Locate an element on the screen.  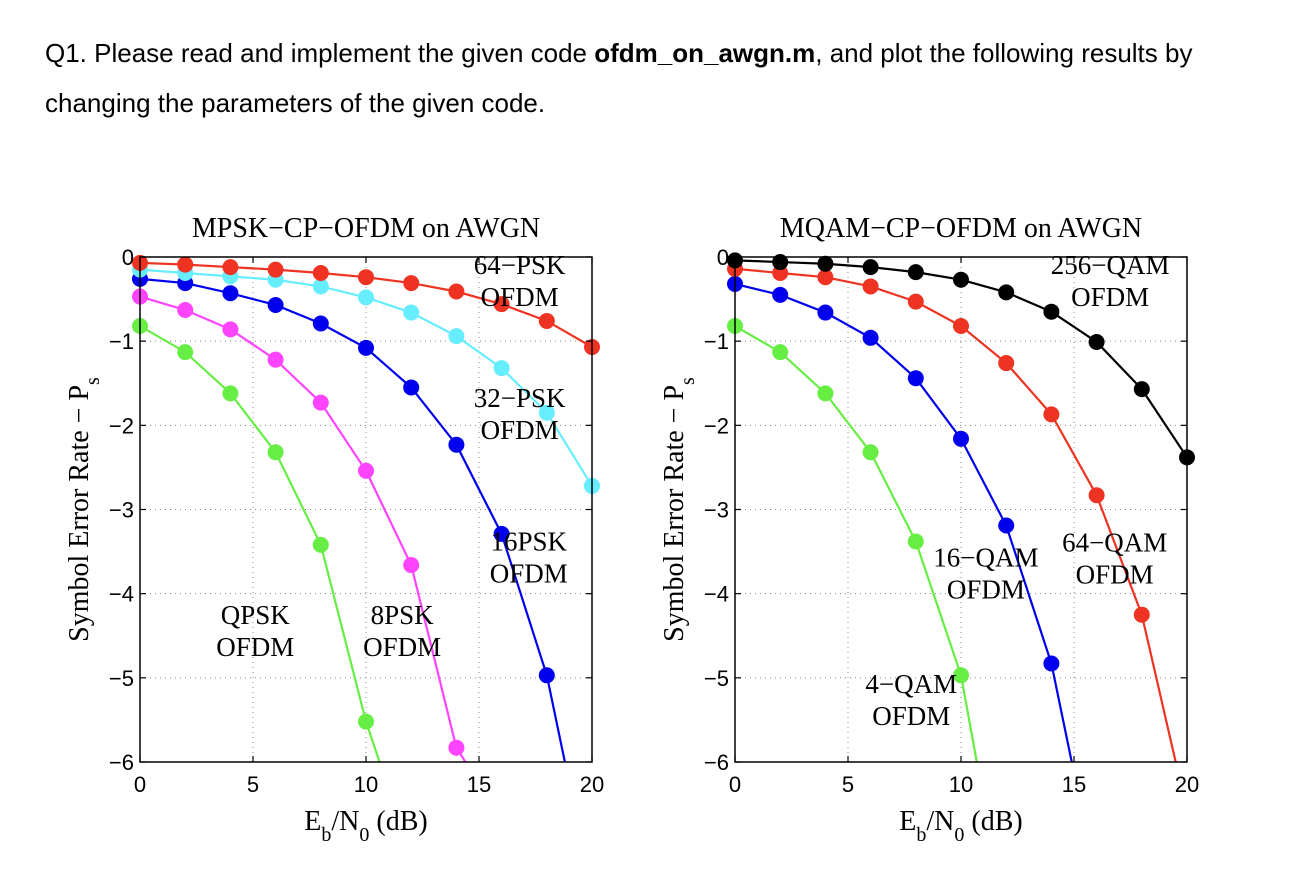
question-filename: ofdm_on_awgn.m is located at coordinates (705, 53).